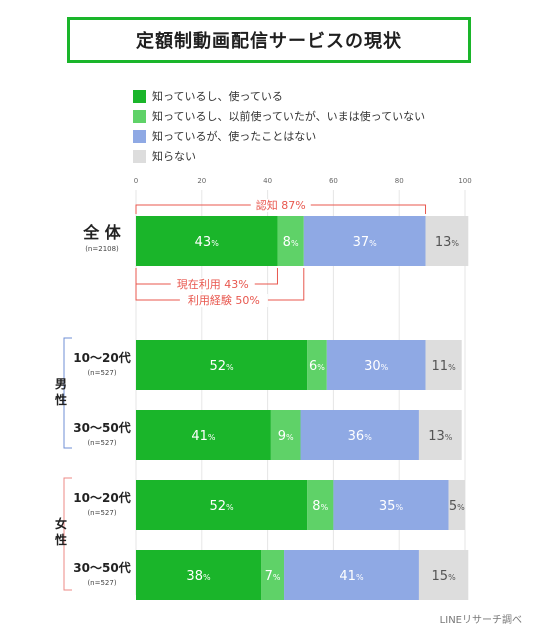 This screenshot has height=640, width=540. I want to click on legend-swatch-formerly-used, so click(139, 116).